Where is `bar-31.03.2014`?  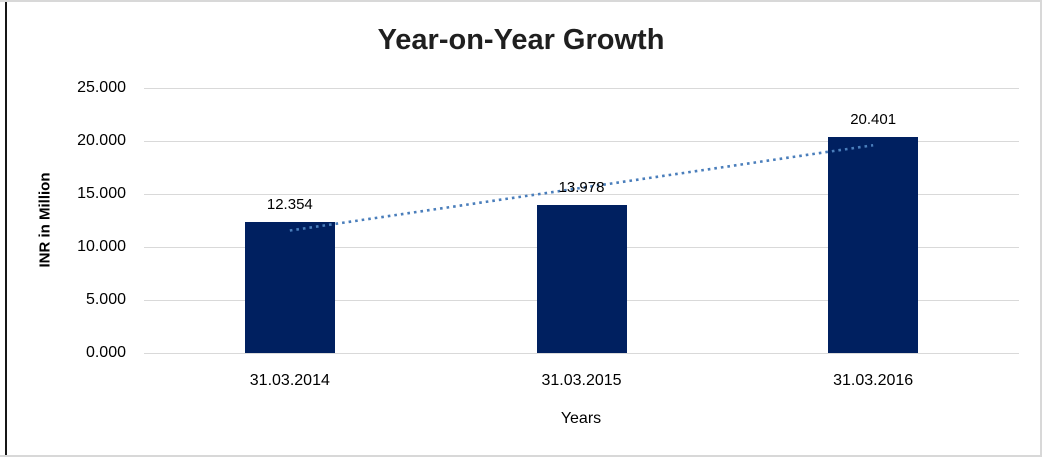
bar-31.03.2014 is located at coordinates (289, 287).